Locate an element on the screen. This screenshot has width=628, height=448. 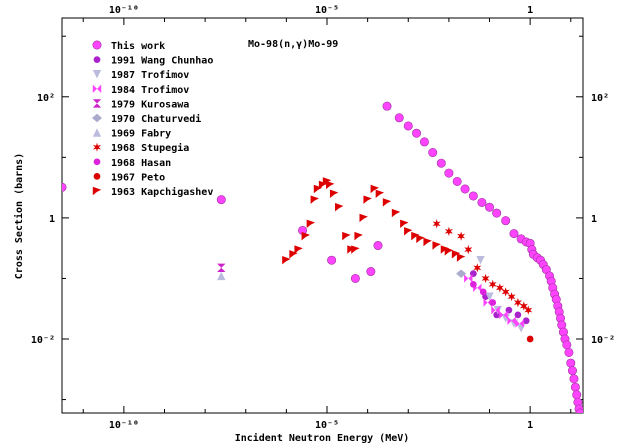
y-tick-label: 1 is located at coordinates (52, 219).